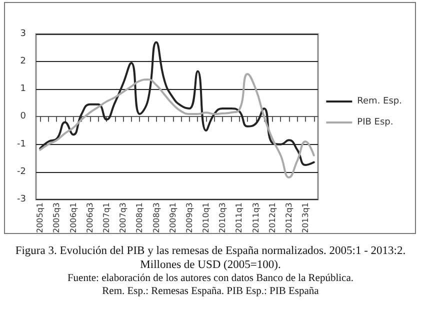 Image resolution: width=421 pixels, height=320 pixels. I want to click on y-tick-label: 3, so click(23, 34).